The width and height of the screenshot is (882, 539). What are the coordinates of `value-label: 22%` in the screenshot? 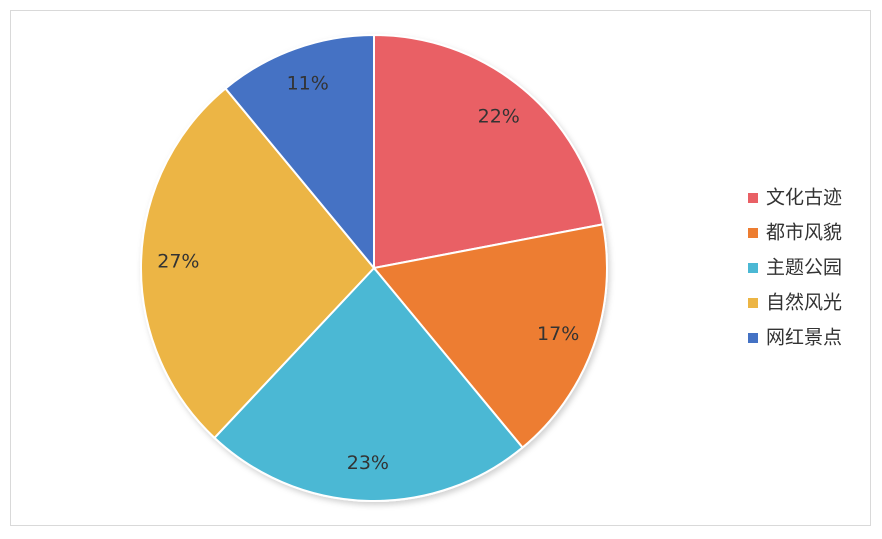 It's located at (499, 117).